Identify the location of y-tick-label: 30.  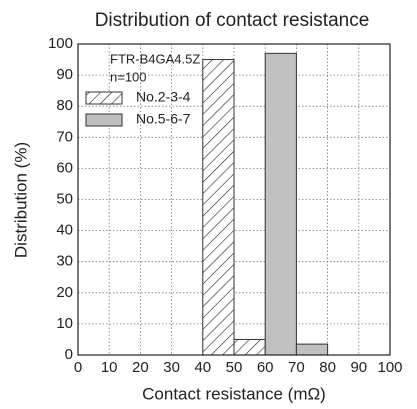
(64, 261).